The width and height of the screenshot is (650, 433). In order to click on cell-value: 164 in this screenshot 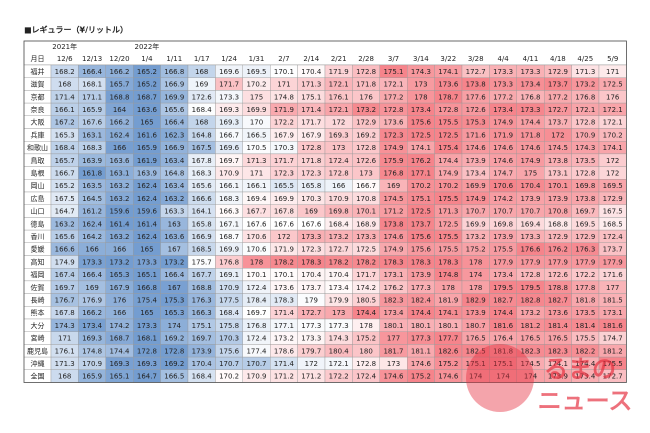, I will do `click(120, 110)`.